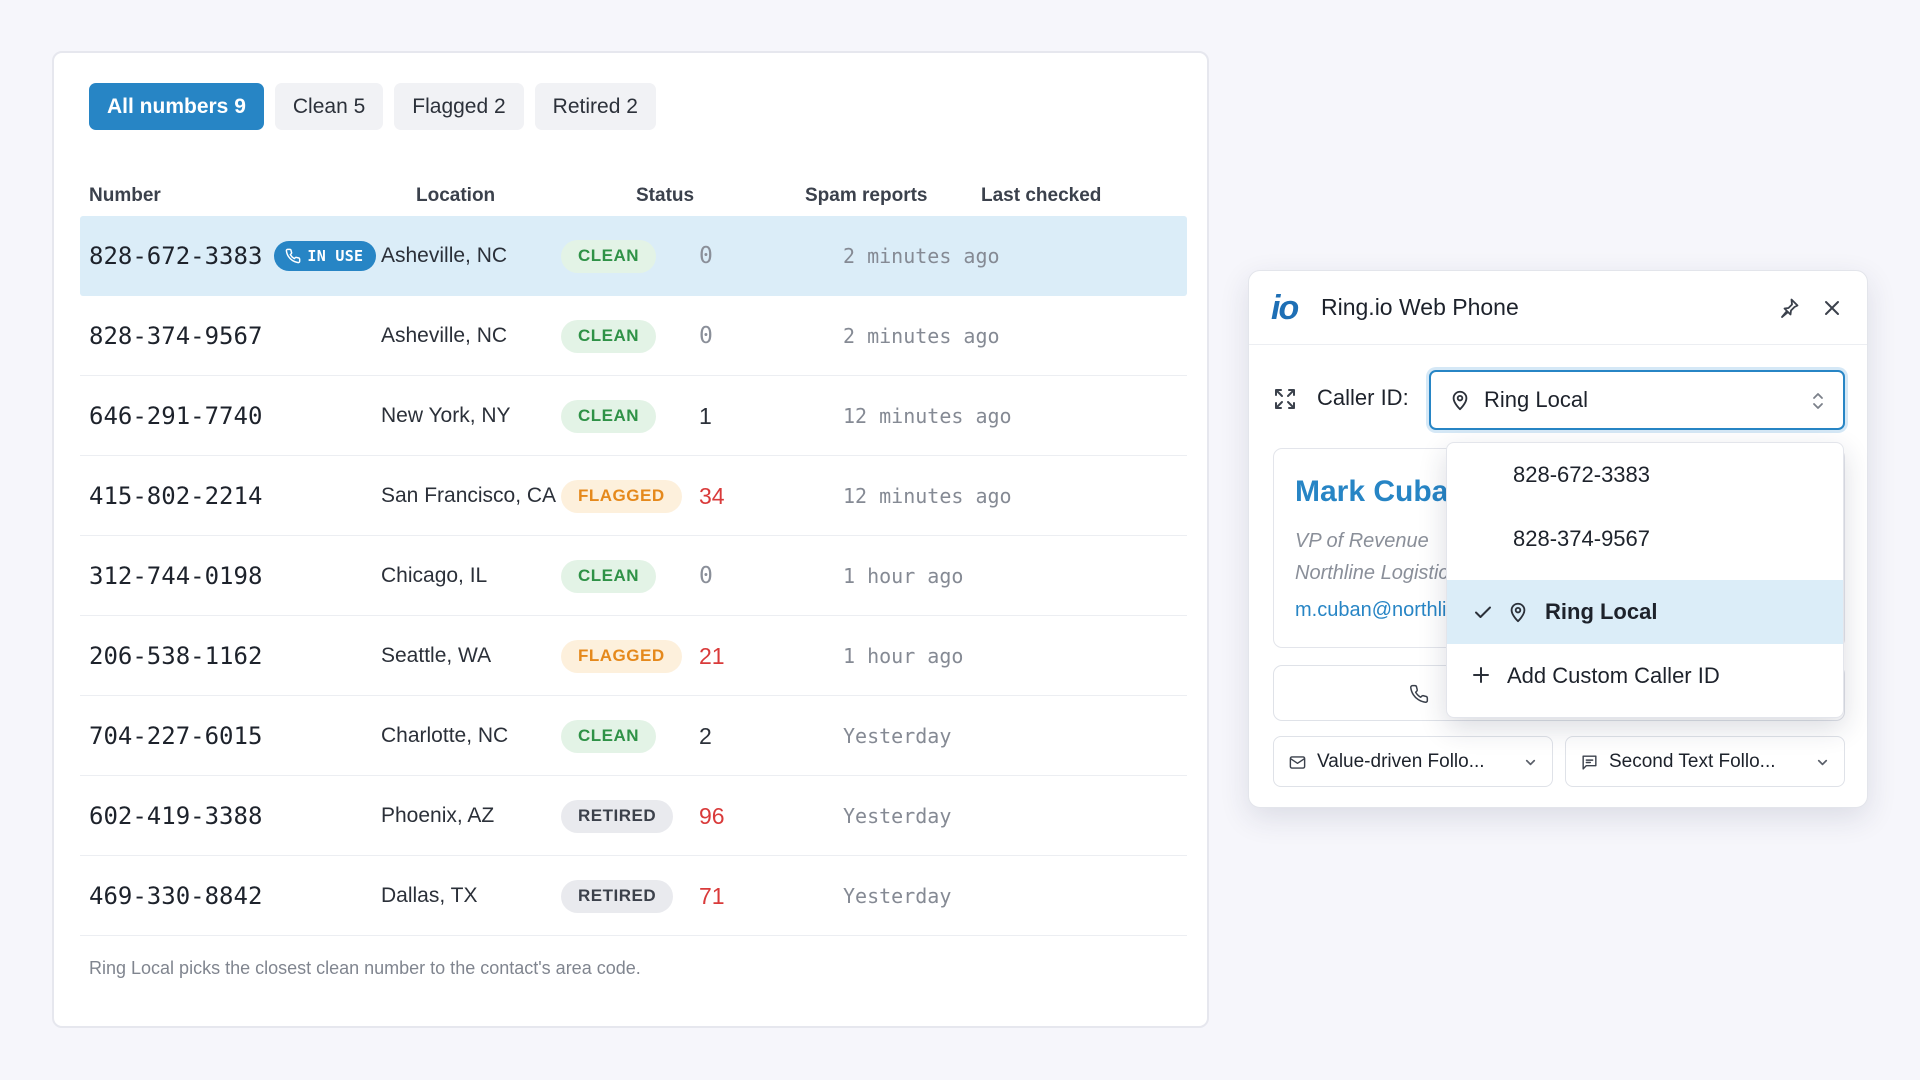 The width and height of the screenshot is (1920, 1080). Describe the element at coordinates (665, 195) in the screenshot. I see `col-status: Status` at that location.